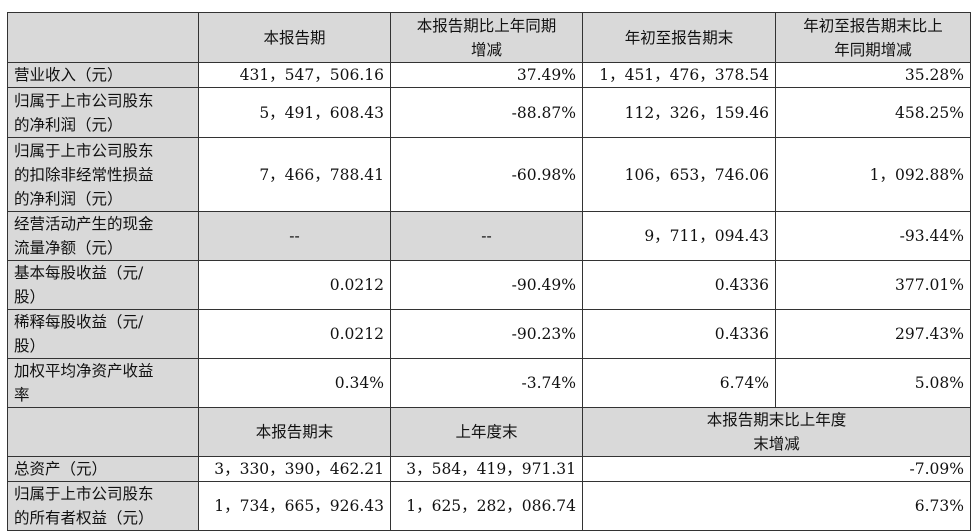 The height and width of the screenshot is (531, 978). I want to click on cell-text: -88.87%, so click(543, 112).